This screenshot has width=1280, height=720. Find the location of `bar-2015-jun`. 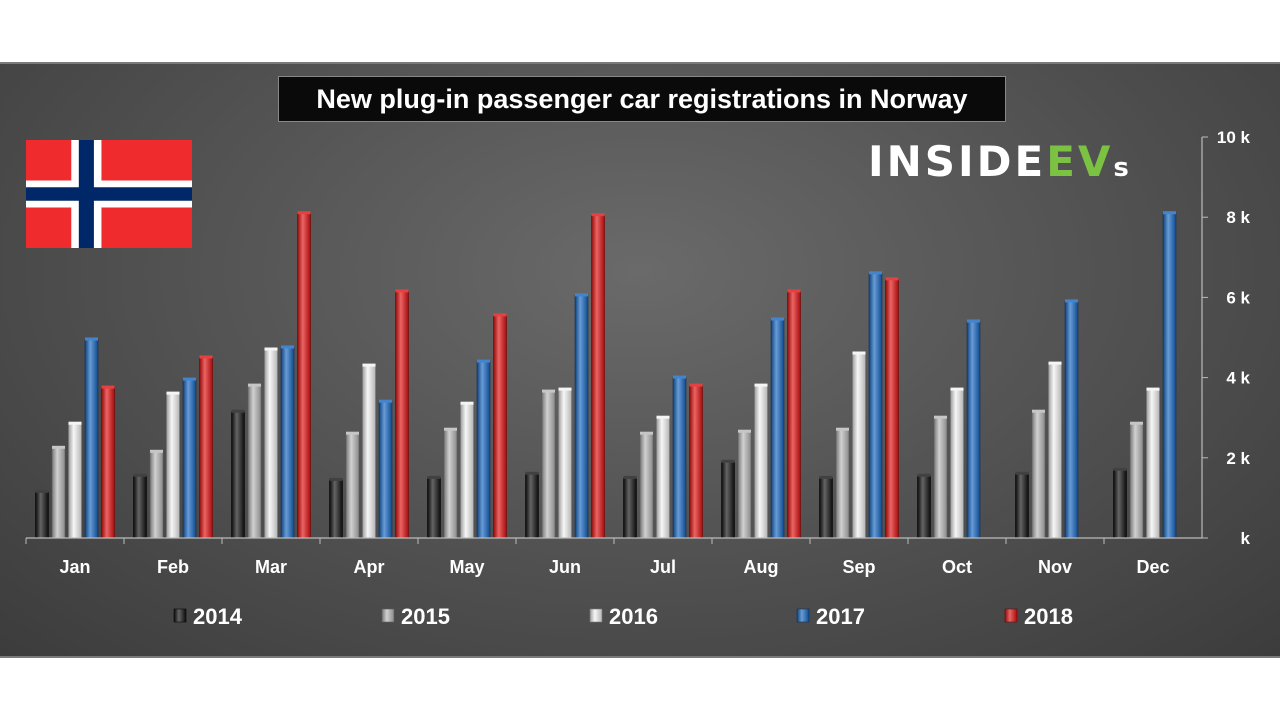

bar-2015-jun is located at coordinates (548, 465).